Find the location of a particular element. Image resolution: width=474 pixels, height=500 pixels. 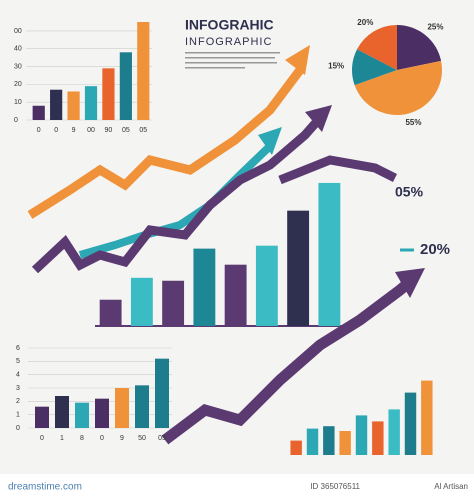

y-tick-label: 1 is located at coordinates (18, 415).